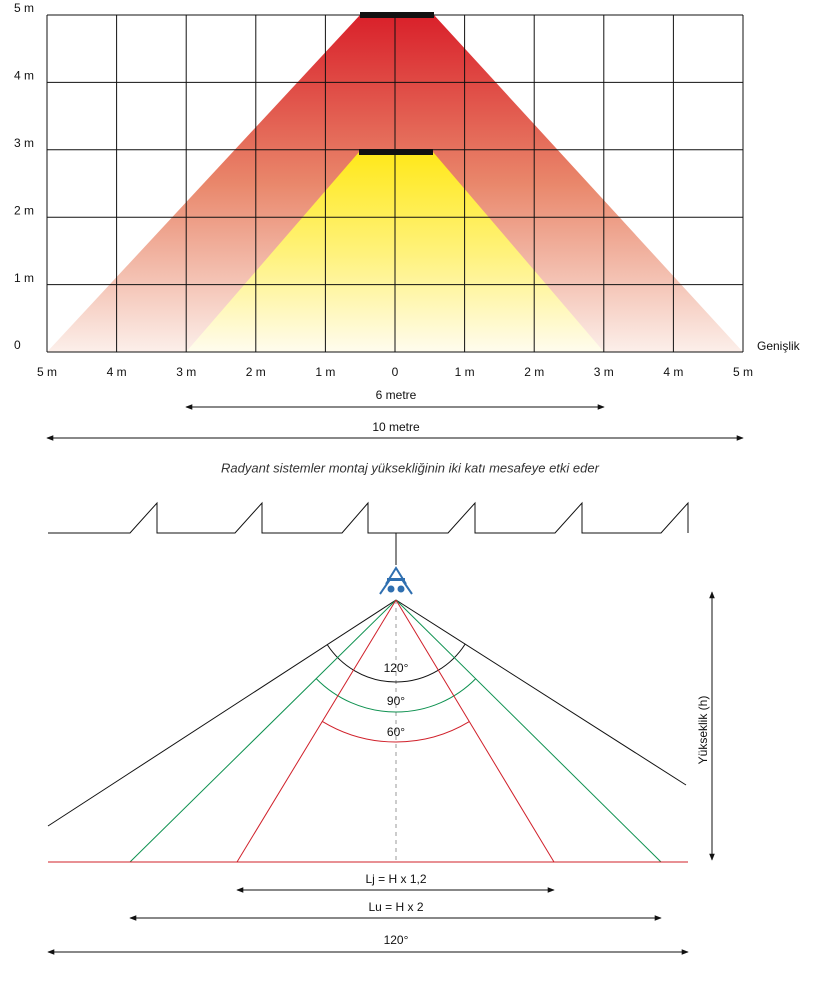 This screenshot has height=984, width=822. What do you see at coordinates (395, 879) in the screenshot?
I see `width-label: Lj = H x 1,2` at bounding box center [395, 879].